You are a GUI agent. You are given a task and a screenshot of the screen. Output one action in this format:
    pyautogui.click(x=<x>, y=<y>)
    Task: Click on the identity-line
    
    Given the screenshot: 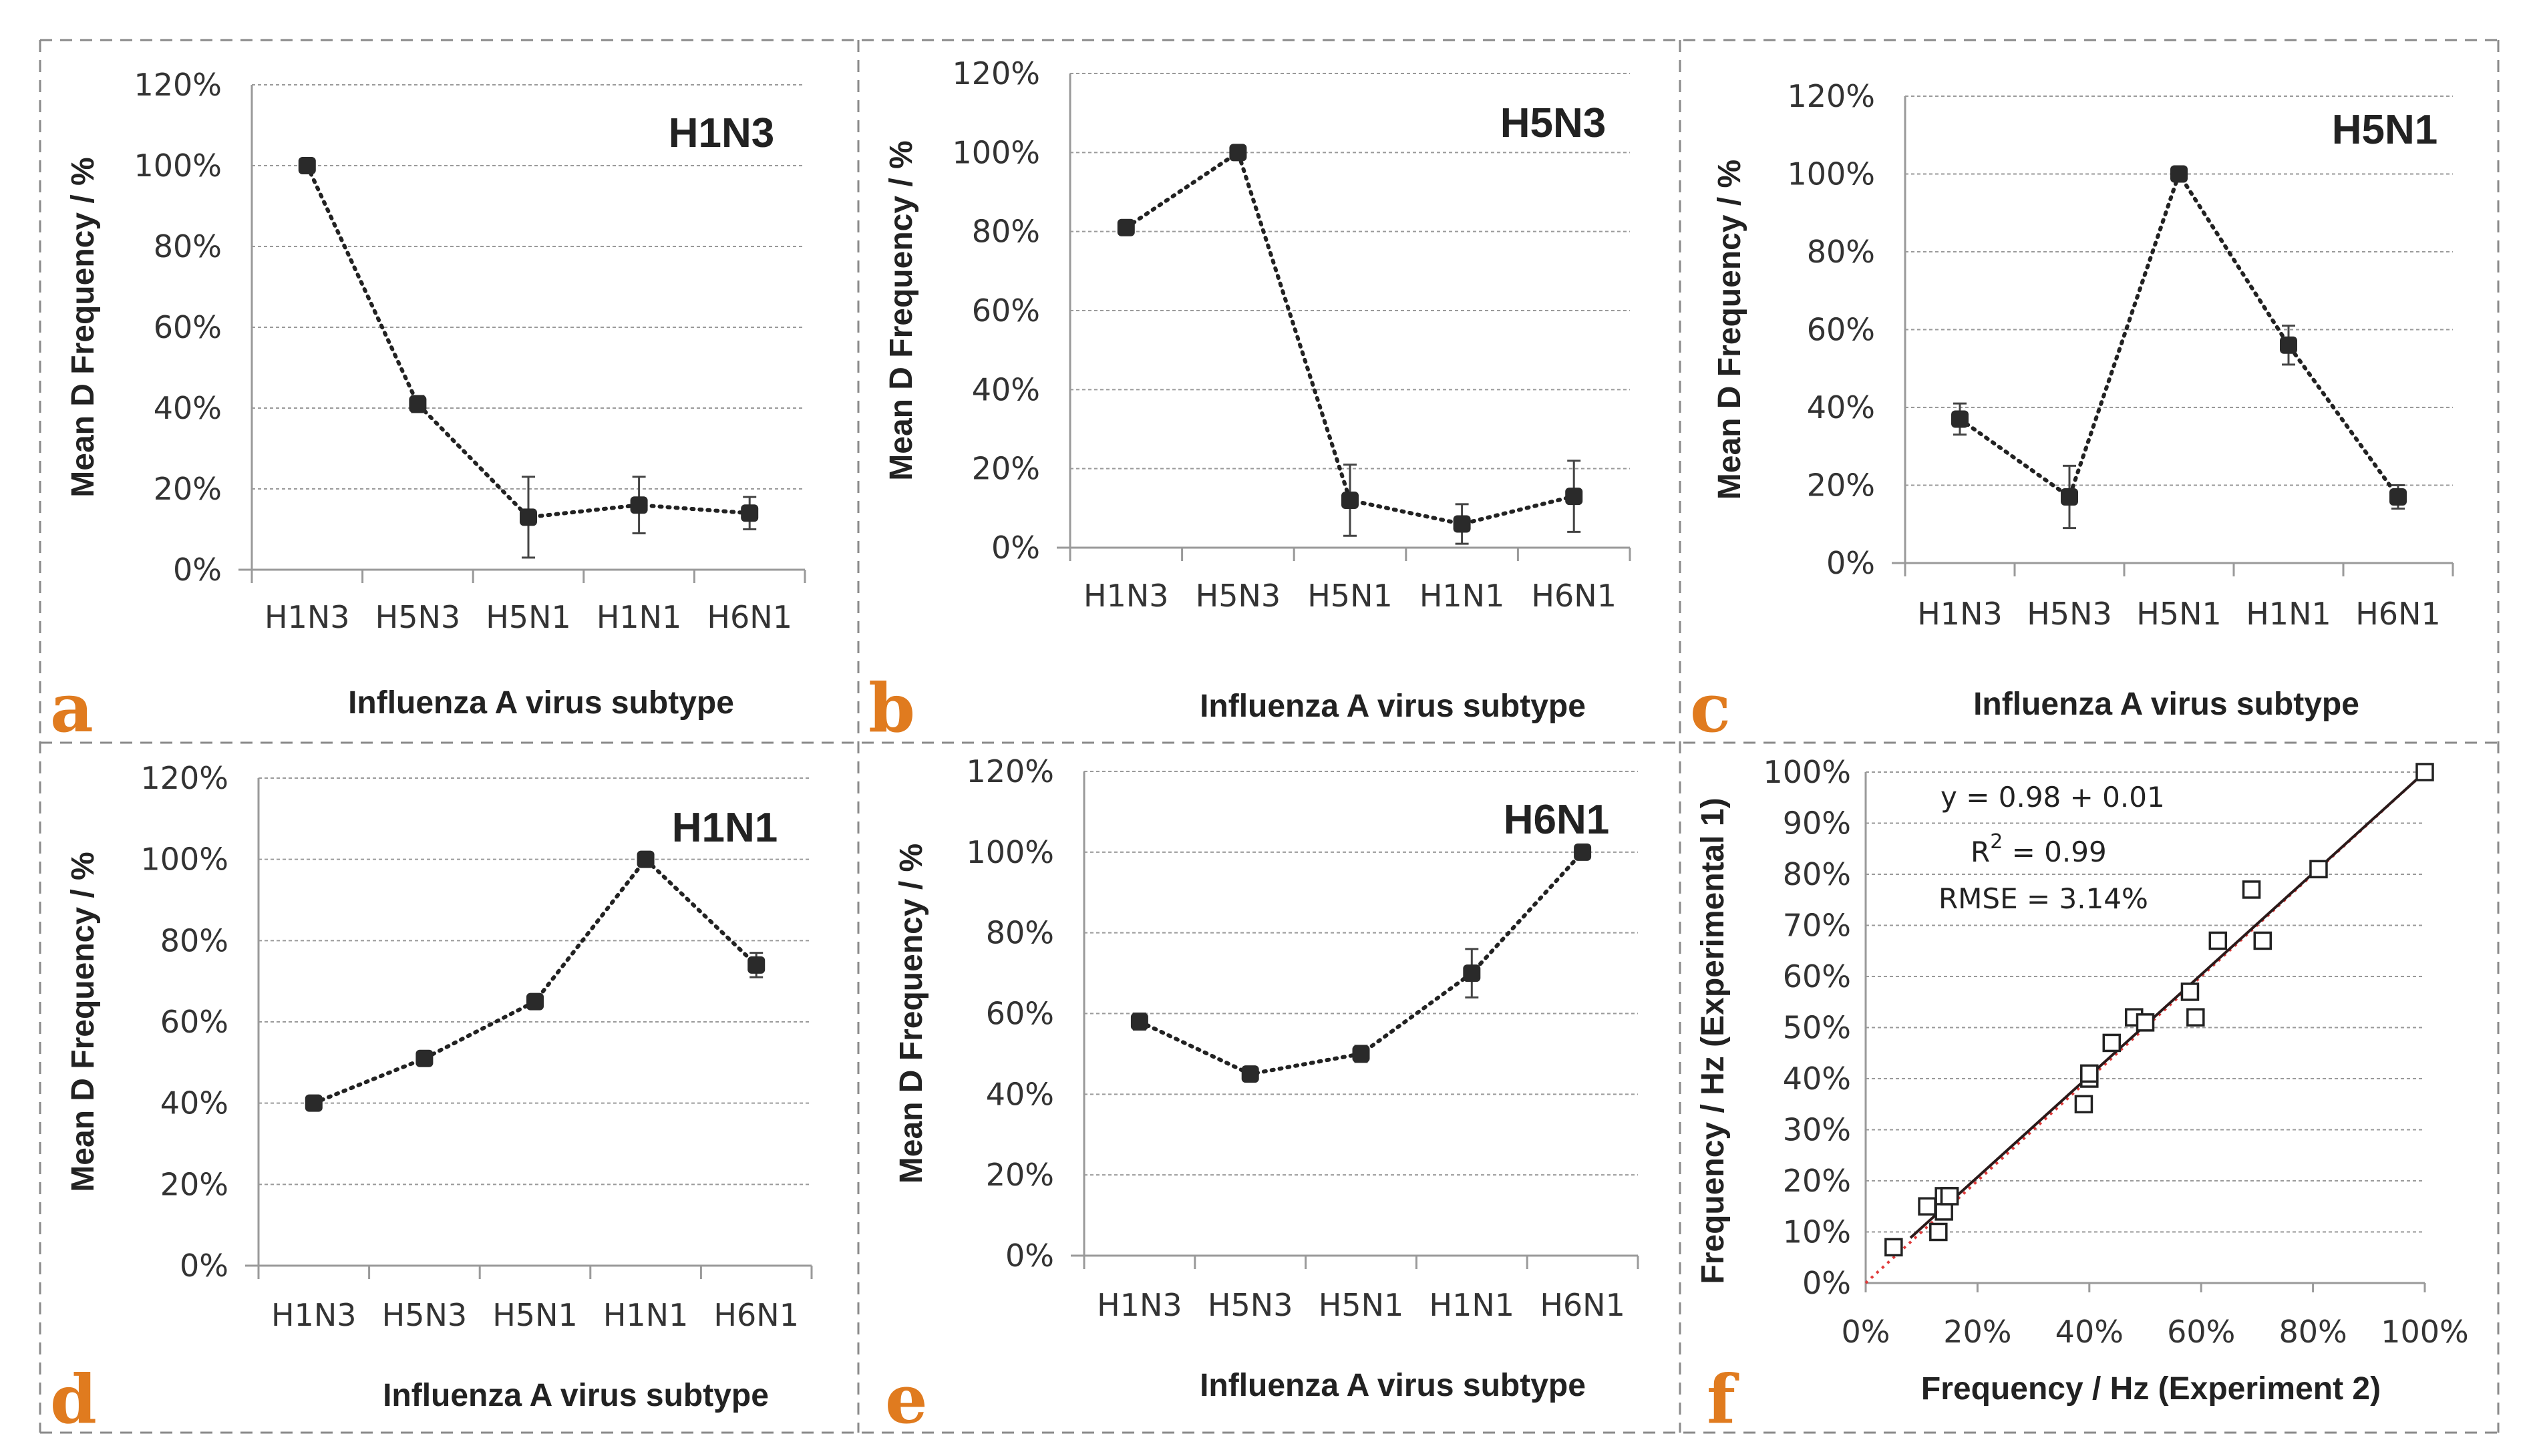 What is the action you would take?
    pyautogui.click(x=2145, y=1027)
    